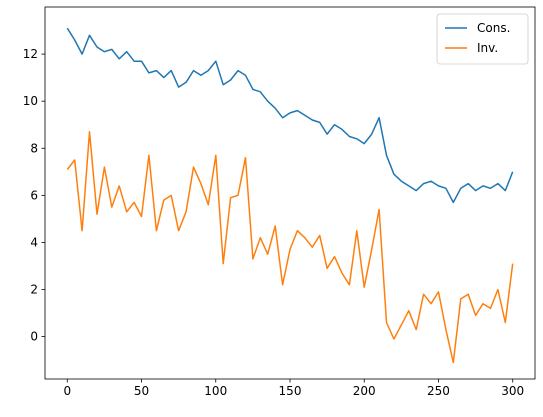  Describe the element at coordinates (290, 391) in the screenshot. I see `x-tick-label: 150` at that location.